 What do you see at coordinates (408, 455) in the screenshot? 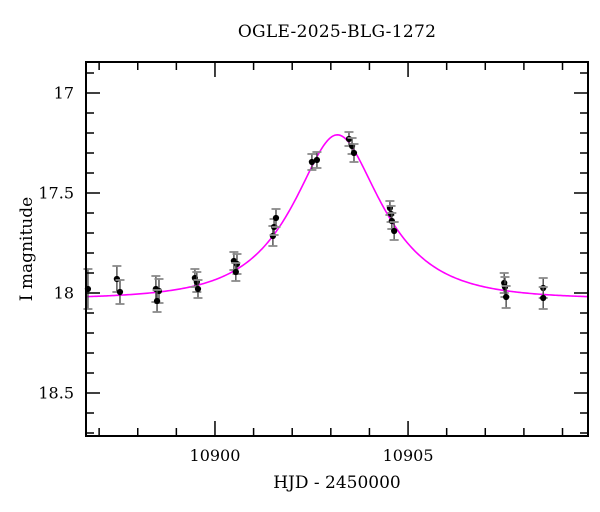
I see `x-tick-label: 10905` at bounding box center [408, 455].